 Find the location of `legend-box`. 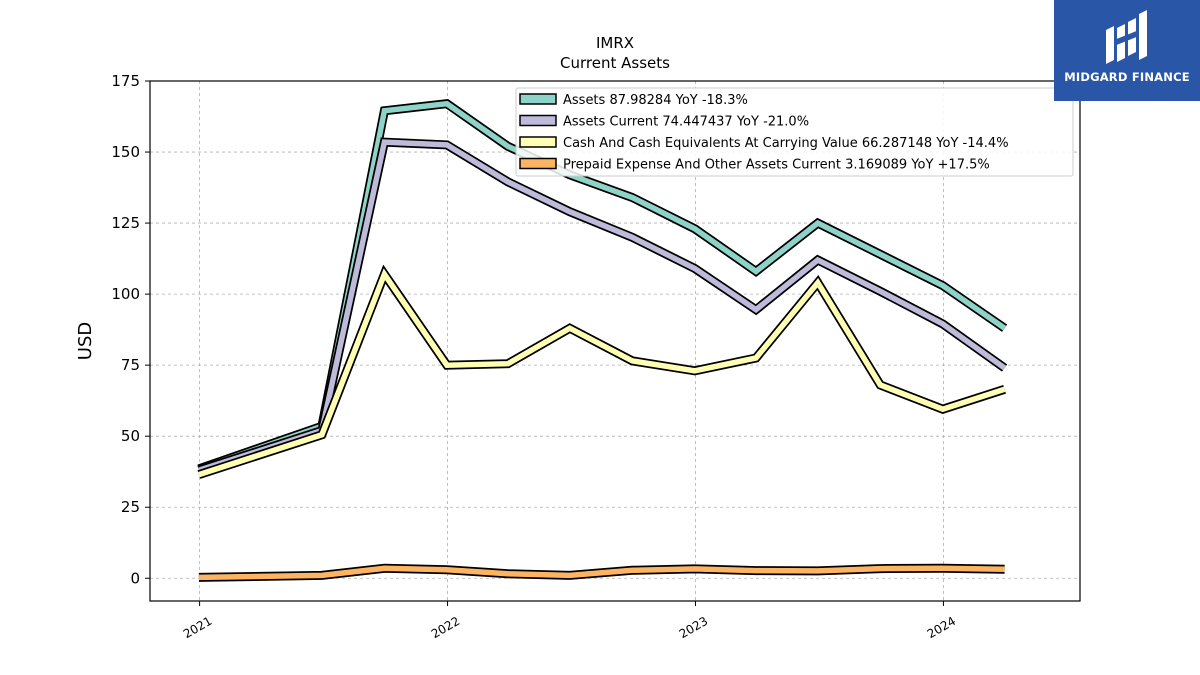

legend-box is located at coordinates (794, 132).